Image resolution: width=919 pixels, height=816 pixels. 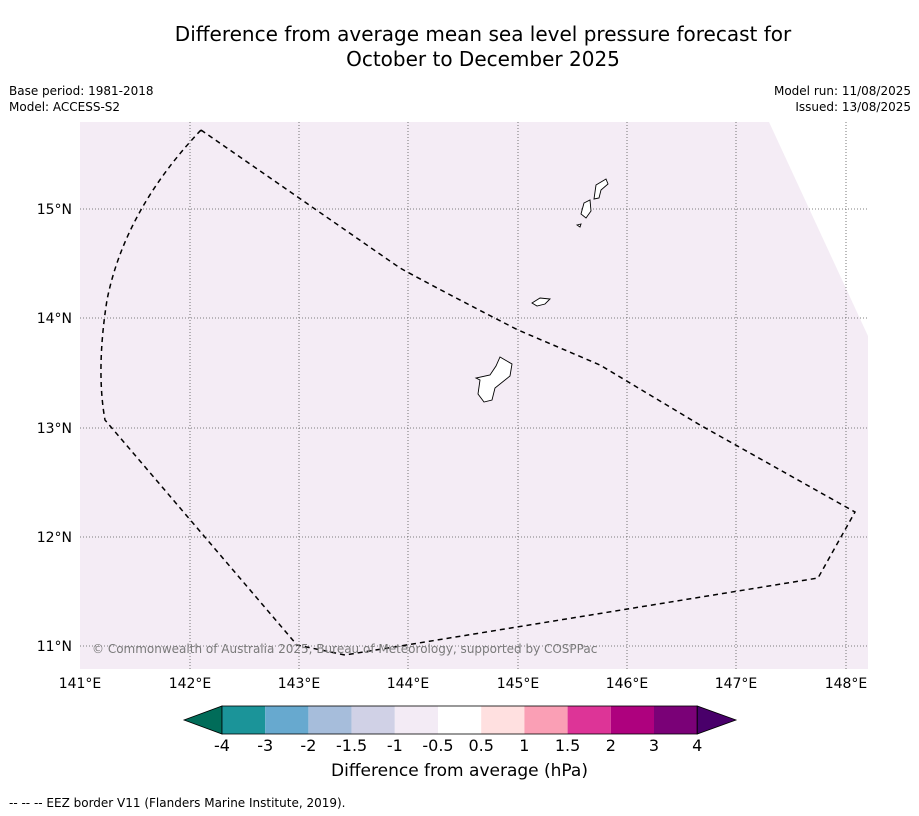 What do you see at coordinates (190, 684) in the screenshot?
I see `lon-label-142: 142°E` at bounding box center [190, 684].